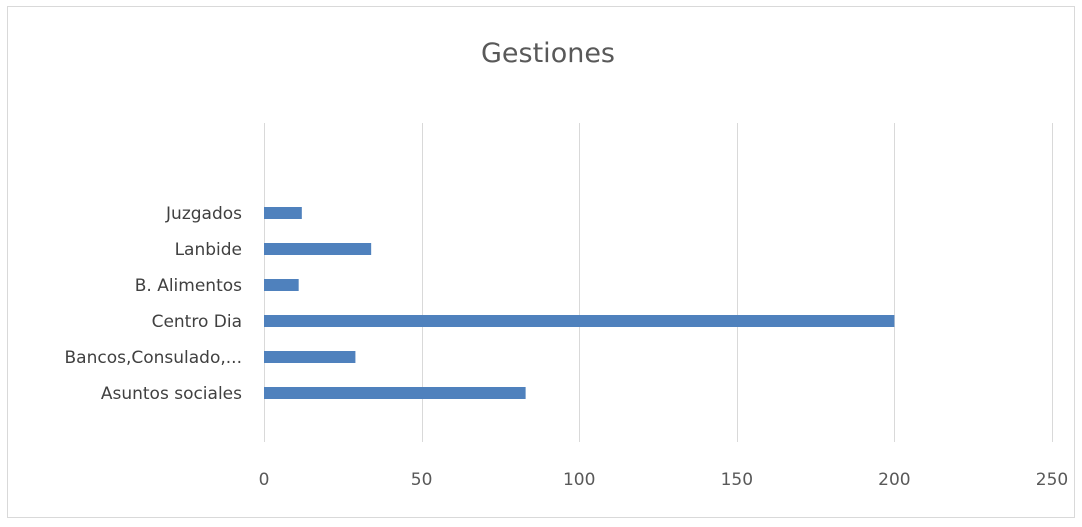 The height and width of the screenshot is (527, 1082). I want to click on x-tick-label: 0, so click(264, 480).